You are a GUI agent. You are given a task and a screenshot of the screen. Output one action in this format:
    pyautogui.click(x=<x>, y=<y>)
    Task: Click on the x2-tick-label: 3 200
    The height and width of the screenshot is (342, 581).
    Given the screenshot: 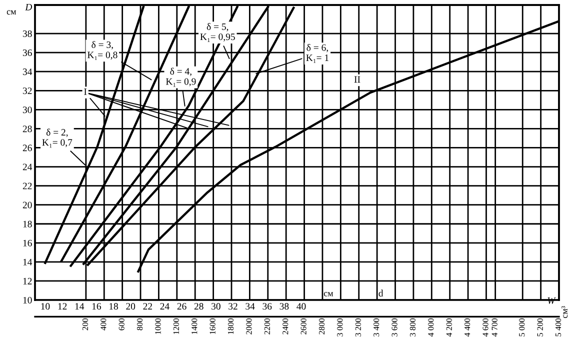 What is the action you would take?
    pyautogui.click(x=358, y=327)
    